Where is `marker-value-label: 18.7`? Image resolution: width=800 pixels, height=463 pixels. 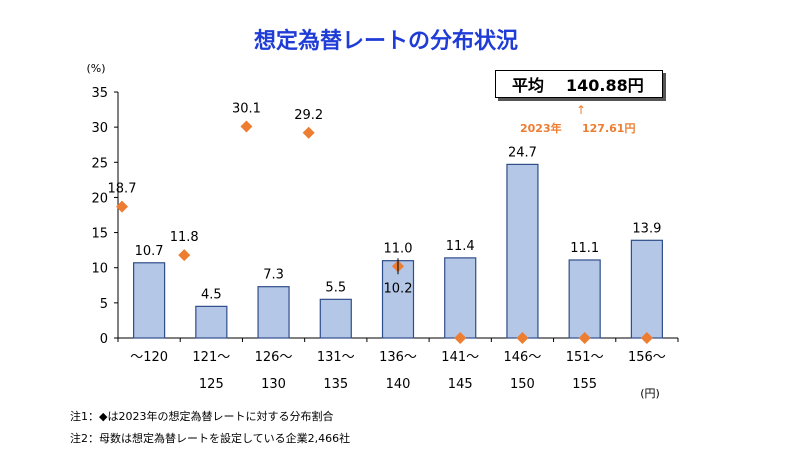
marker-value-label: 18.7 is located at coordinates (122, 189).